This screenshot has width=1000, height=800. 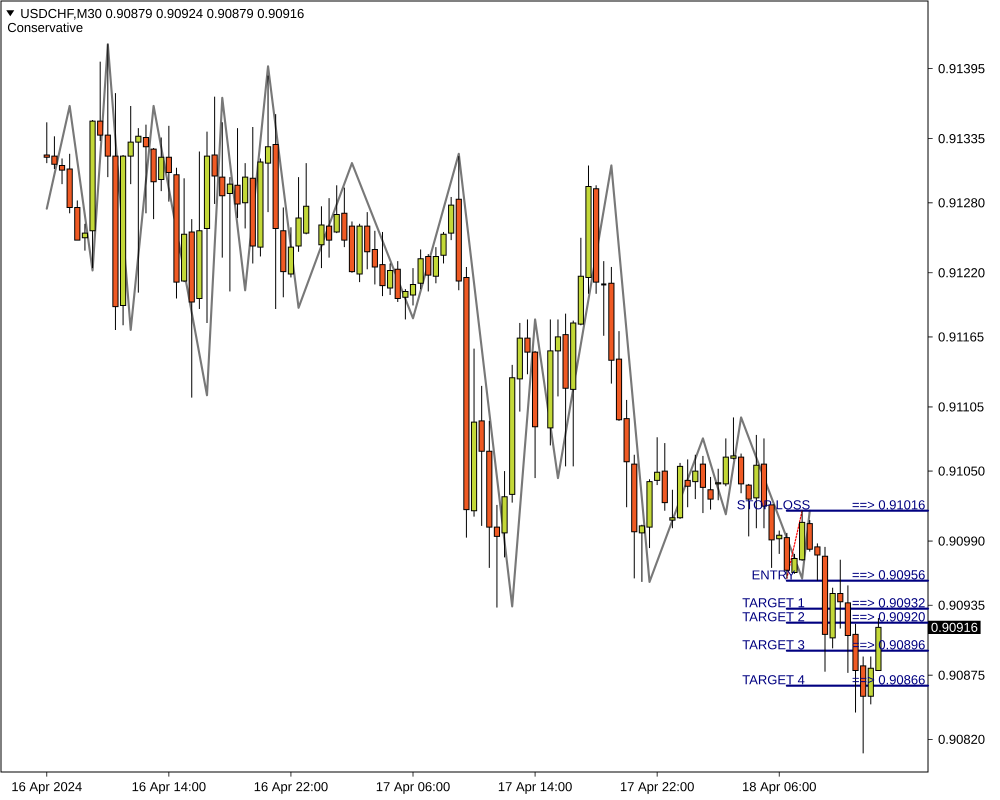 What do you see at coordinates (961, 675) in the screenshot?
I see `y-tick-label: 0.90875` at bounding box center [961, 675].